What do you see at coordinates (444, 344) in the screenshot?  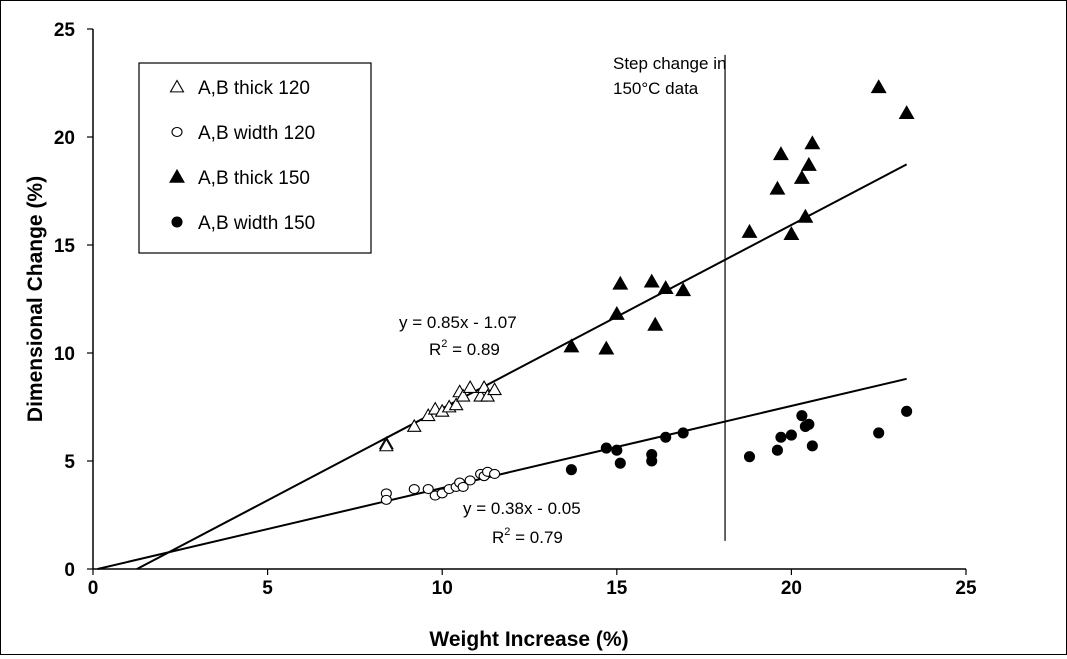 I see `trend-thick-r2-exponent: 2` at bounding box center [444, 344].